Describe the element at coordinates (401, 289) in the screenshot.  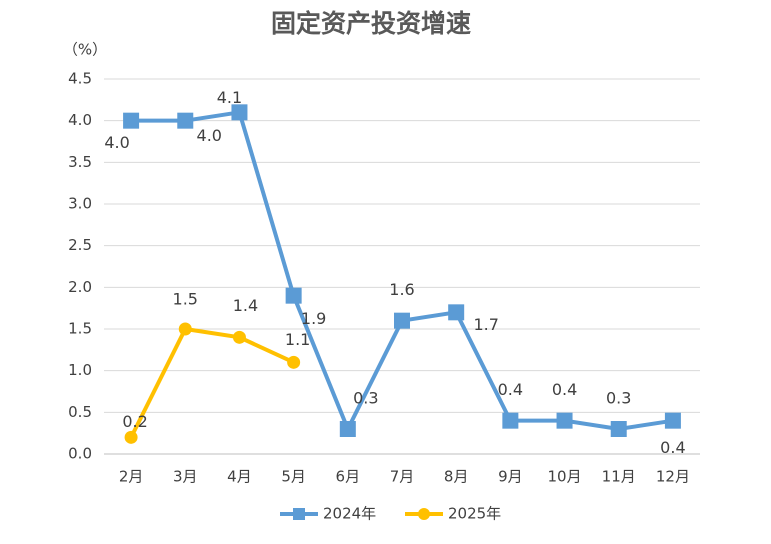
I see `data-label: 1.6` at that location.